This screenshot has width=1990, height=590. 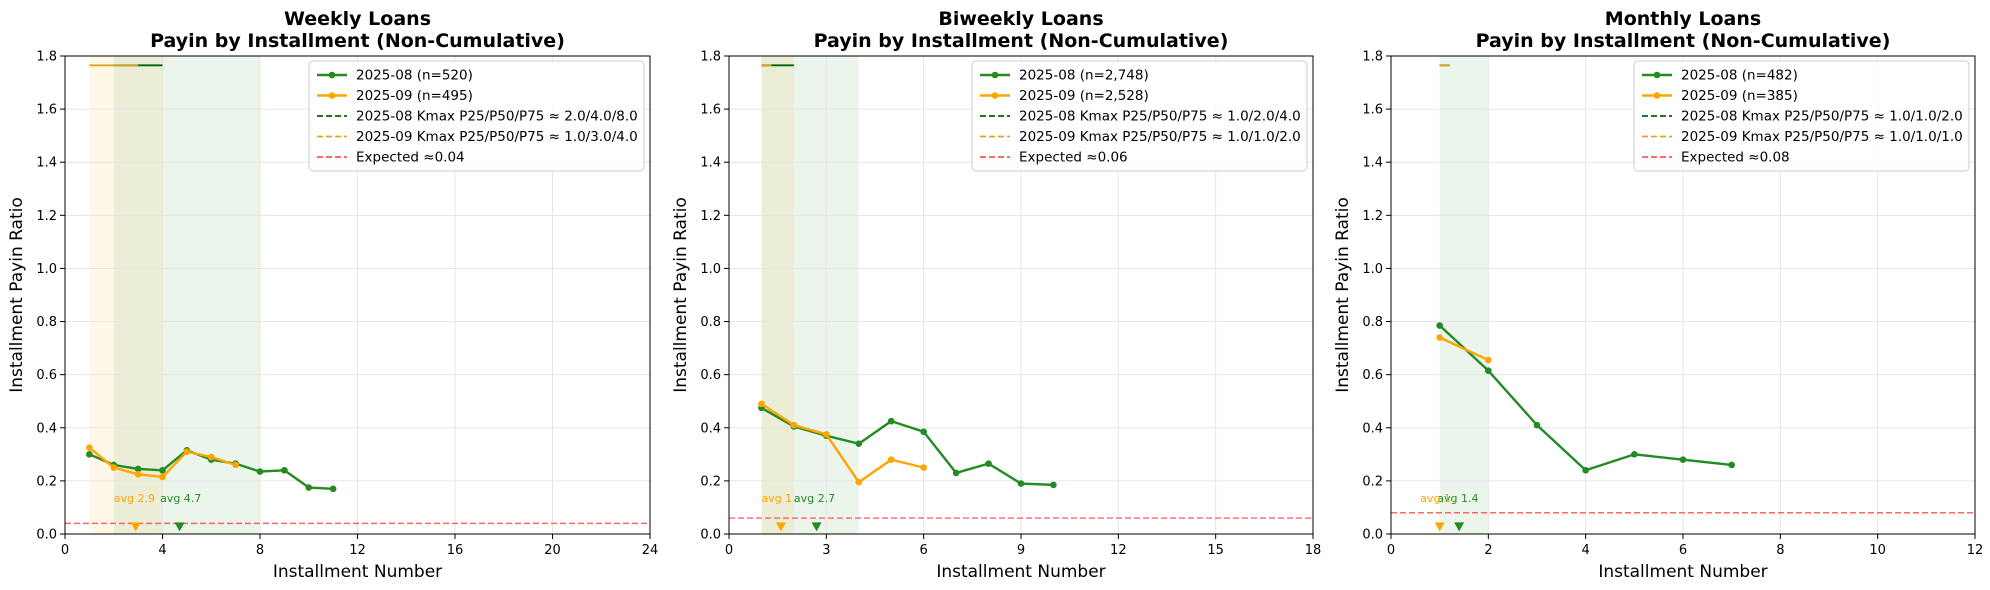 What do you see at coordinates (1020, 572) in the screenshot?
I see `x-axis-label: Installment Number` at bounding box center [1020, 572].